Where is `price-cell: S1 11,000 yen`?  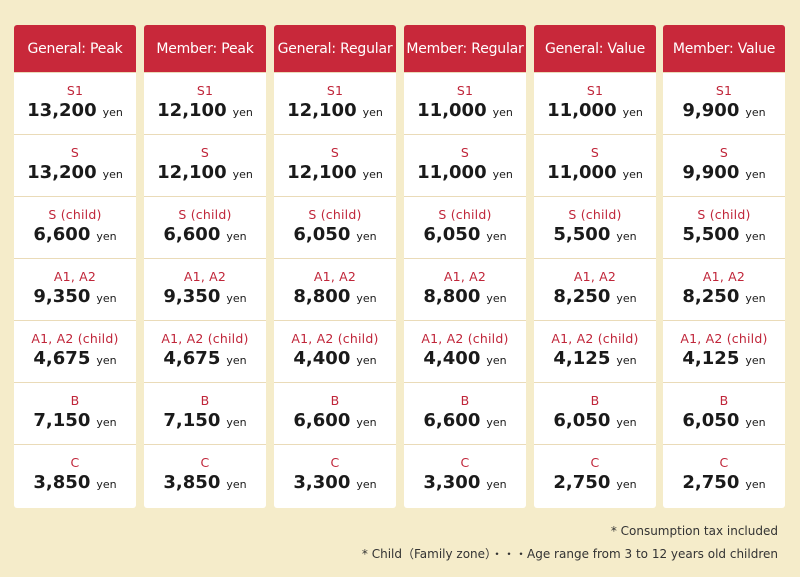 price-cell: S1 11,000 yen is located at coordinates (595, 103).